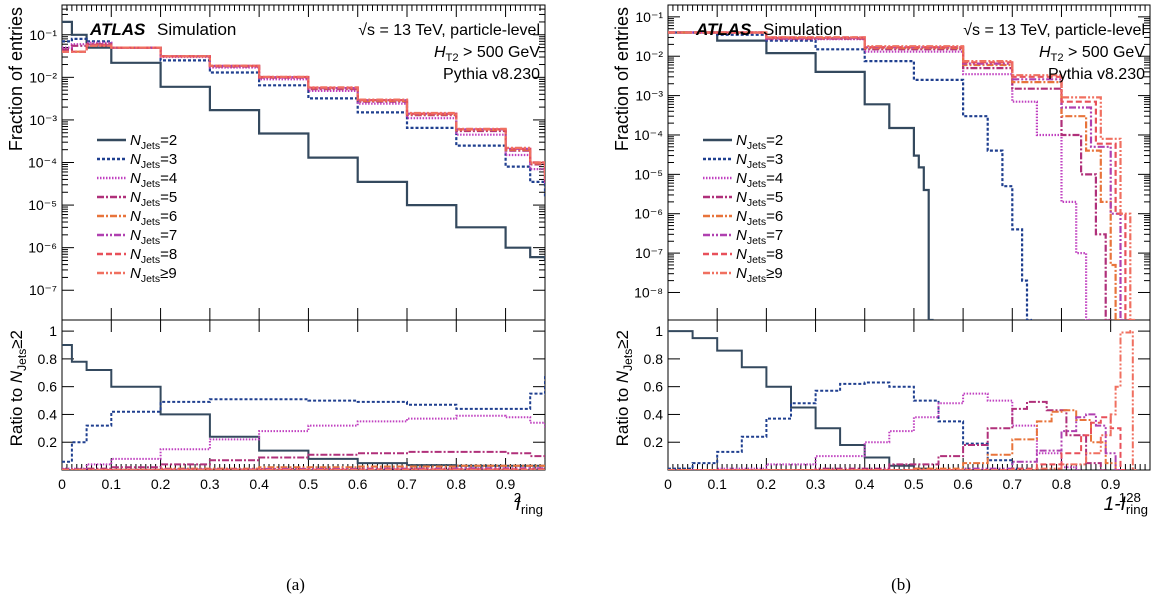 The height and width of the screenshot is (600, 1165). What do you see at coordinates (901, 584) in the screenshot?
I see `figure-caption-b: (b)` at bounding box center [901, 584].